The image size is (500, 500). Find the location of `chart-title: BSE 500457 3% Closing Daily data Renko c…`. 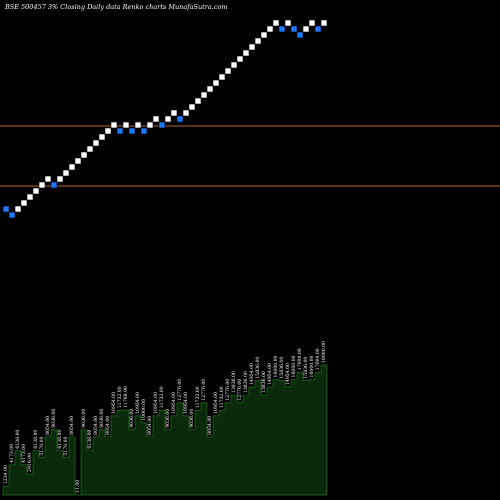

chart-title: BSE 500457 3% Closing Daily data Renko c… is located at coordinates (116, 7).